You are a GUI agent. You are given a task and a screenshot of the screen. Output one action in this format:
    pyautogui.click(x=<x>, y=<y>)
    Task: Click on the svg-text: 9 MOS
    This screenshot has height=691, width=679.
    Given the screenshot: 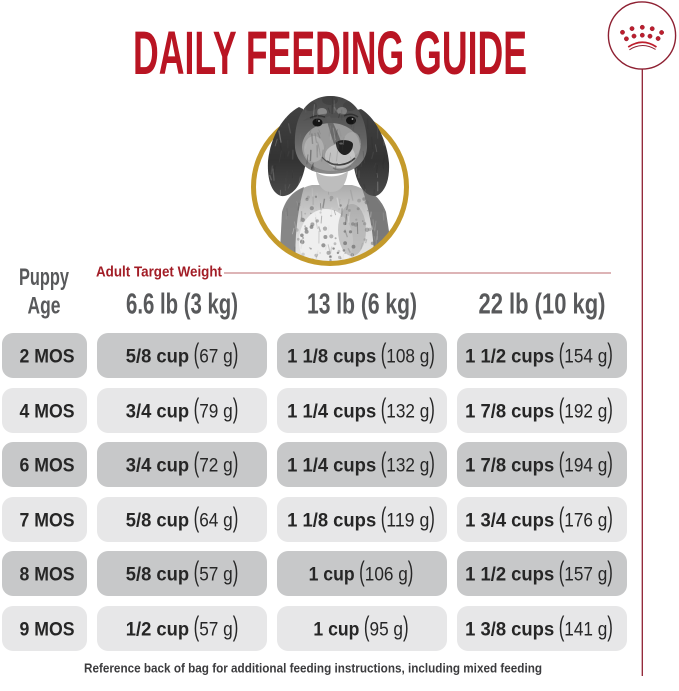 What is the action you would take?
    pyautogui.click(x=47, y=629)
    